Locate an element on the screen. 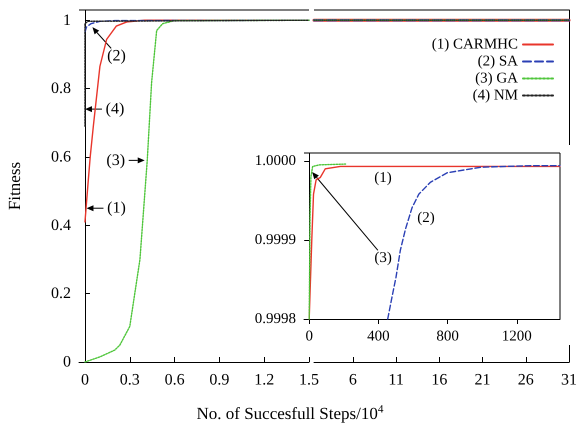 The image size is (581, 429). y-tick-label: 0.4 is located at coordinates (61, 225).